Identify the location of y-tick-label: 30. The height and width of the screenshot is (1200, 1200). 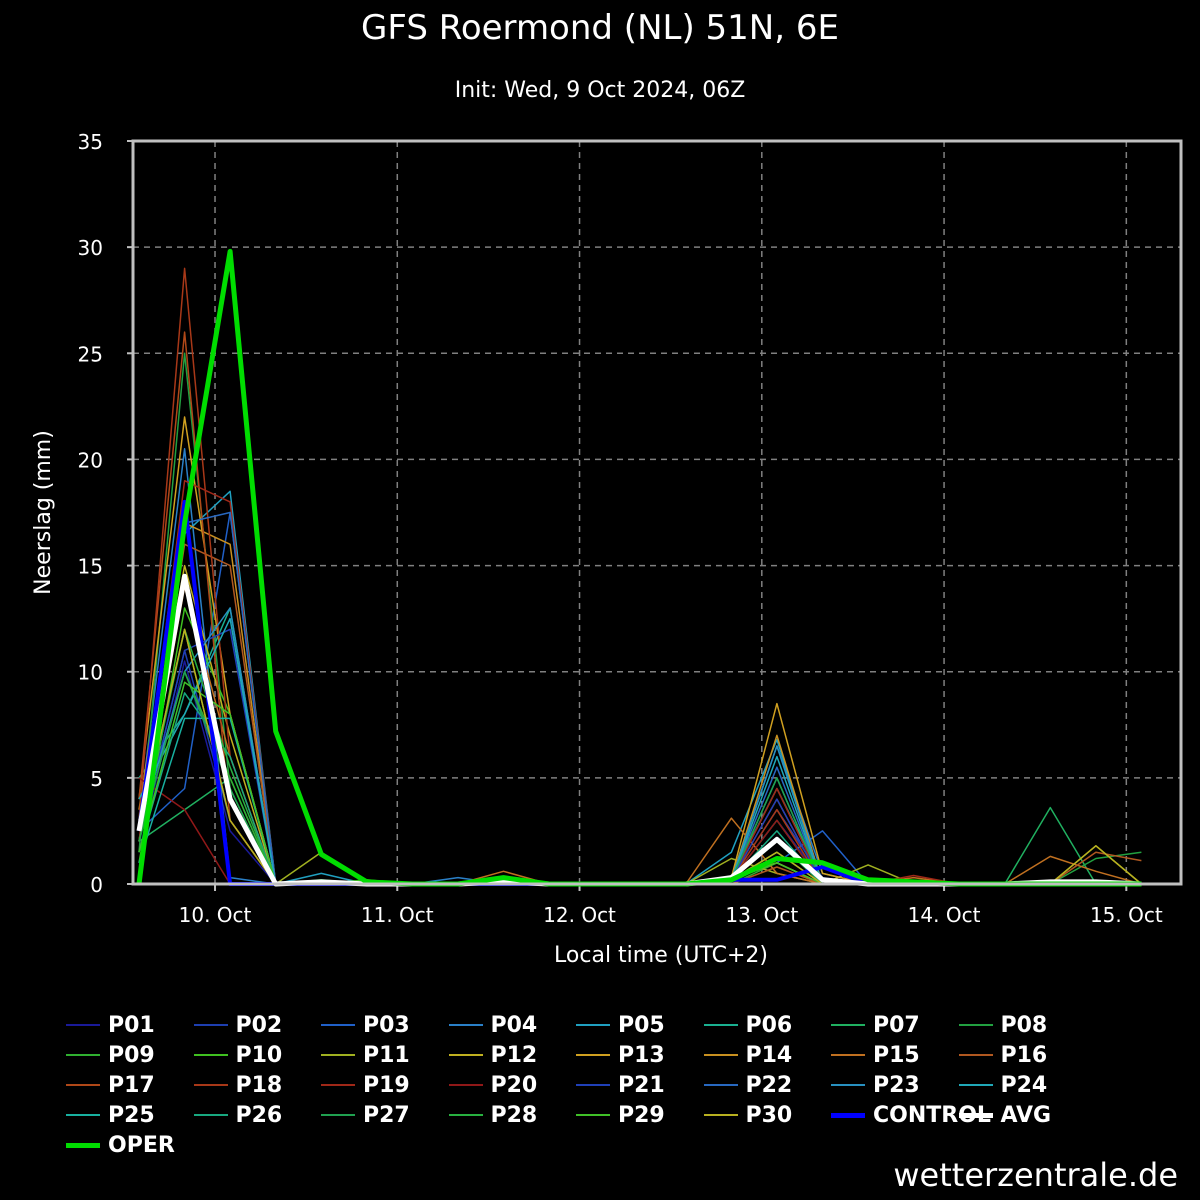
(90, 248).